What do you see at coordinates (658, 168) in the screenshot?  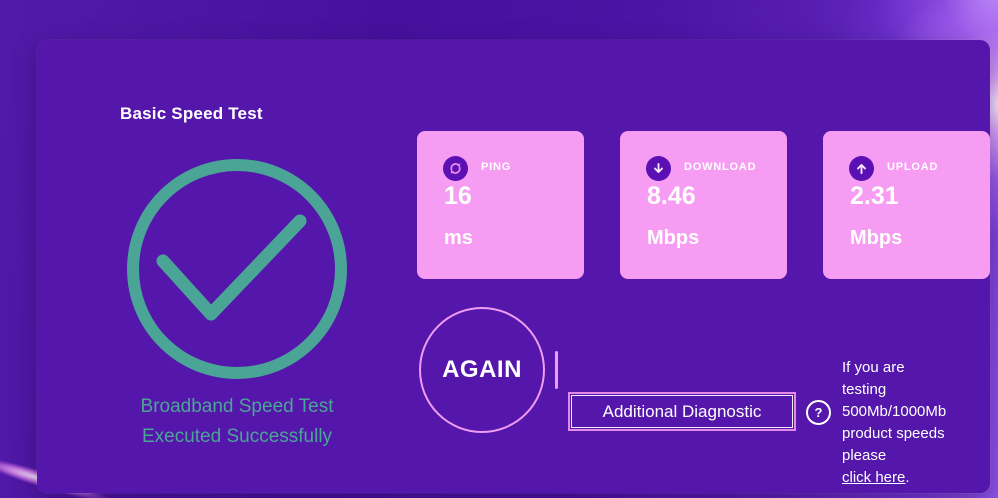 I see `arrow-down-icon` at bounding box center [658, 168].